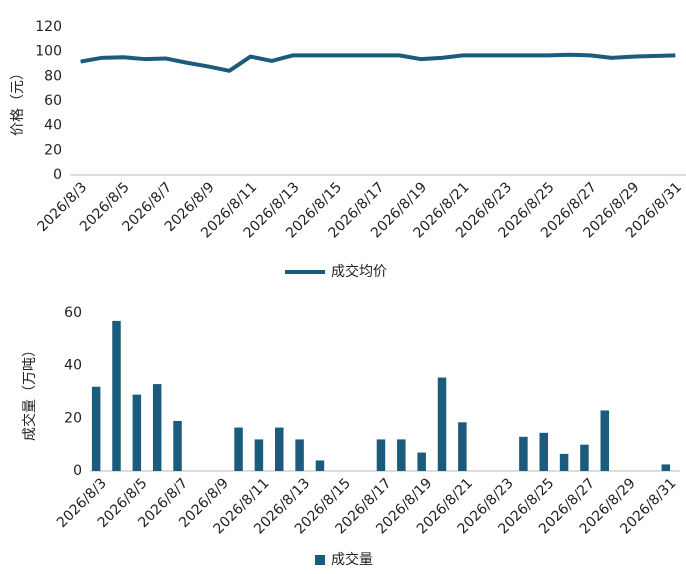  I want to click on y-tick-label: 120, so click(48, 27).